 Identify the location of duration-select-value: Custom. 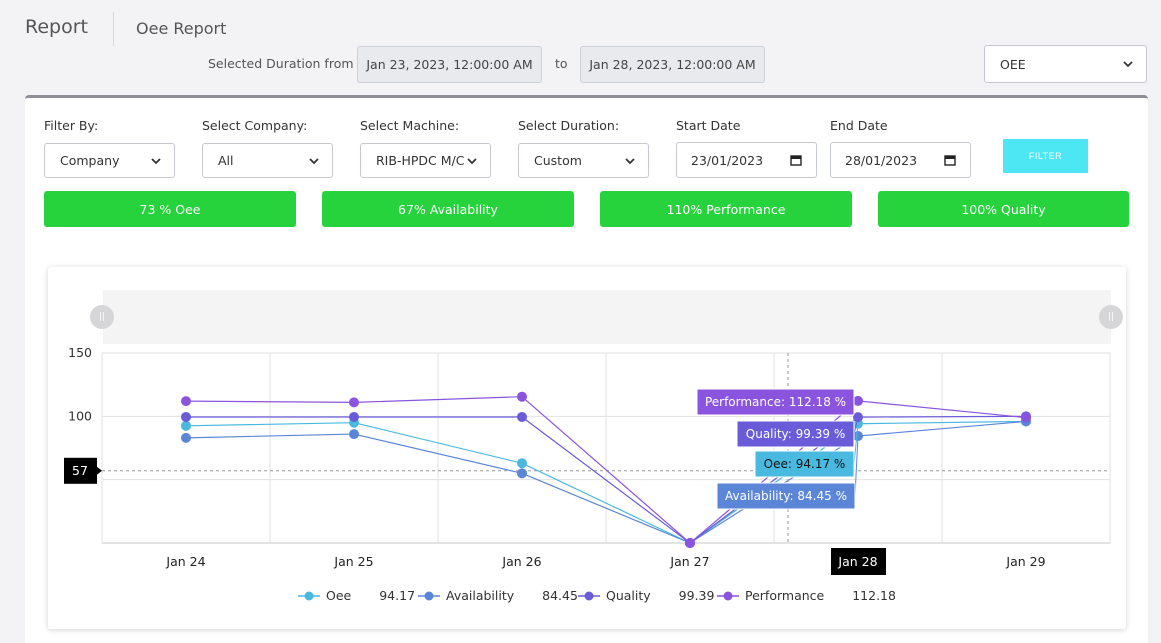
(558, 160).